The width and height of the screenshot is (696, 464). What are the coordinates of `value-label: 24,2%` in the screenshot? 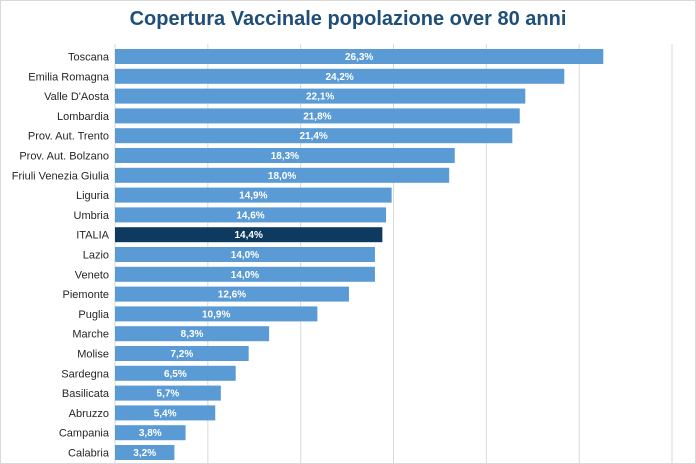 It's located at (339, 77).